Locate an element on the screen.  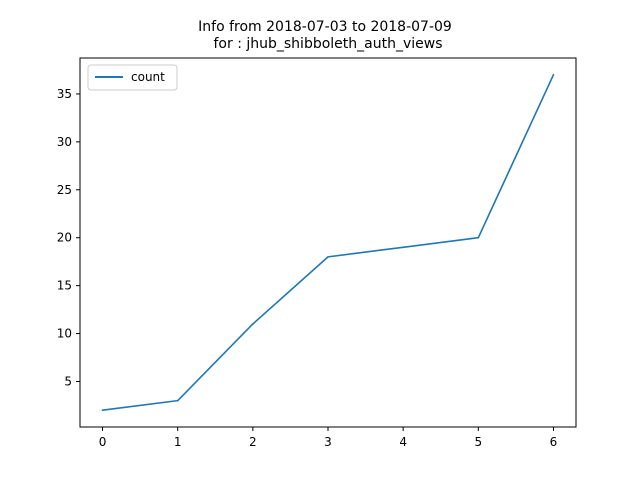
y-tick-label: 15 is located at coordinates (64, 286).